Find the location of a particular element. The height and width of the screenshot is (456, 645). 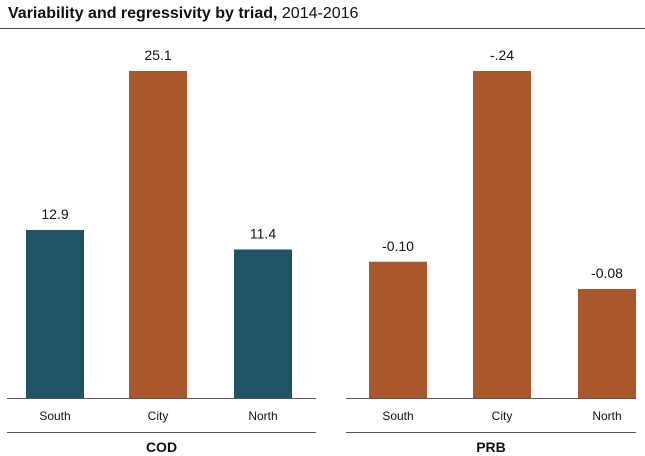

data-label: 12.9 is located at coordinates (54, 214).